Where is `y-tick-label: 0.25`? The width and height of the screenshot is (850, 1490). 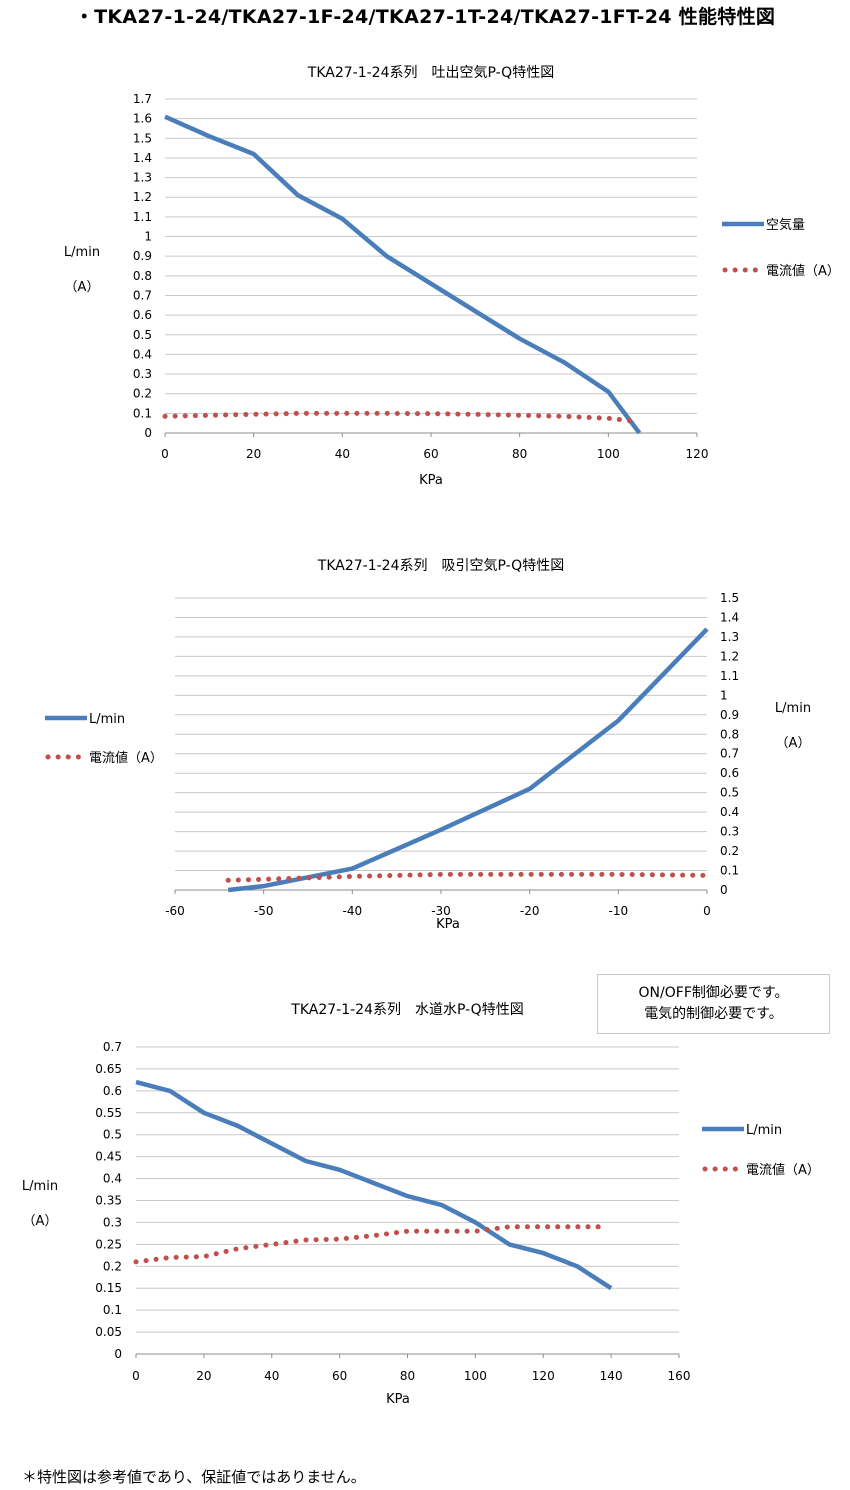 y-tick-label: 0.25 is located at coordinates (108, 1244).